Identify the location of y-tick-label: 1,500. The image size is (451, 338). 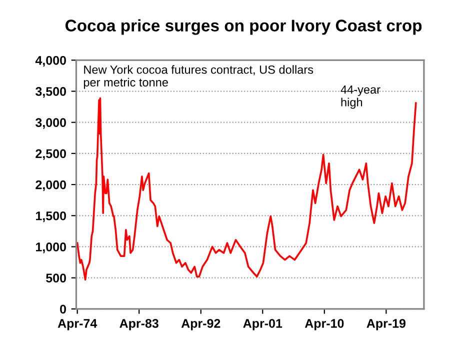
(51, 216).